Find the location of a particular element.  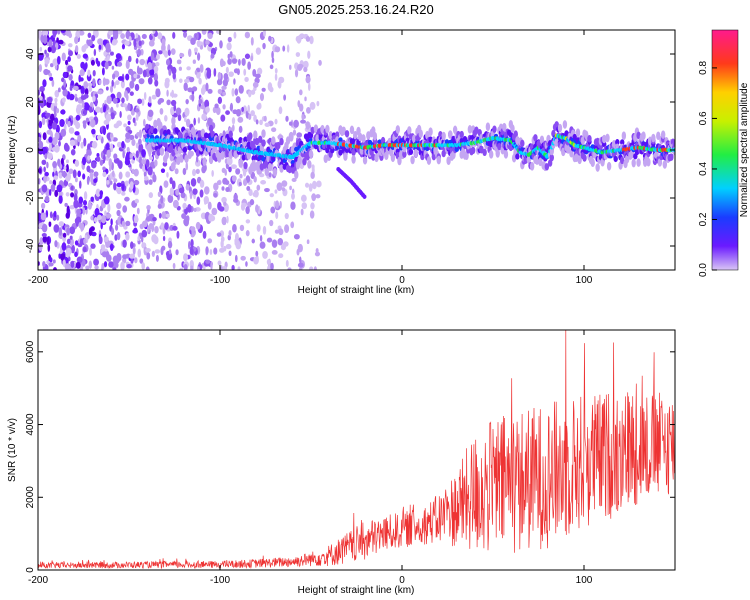

snr-y-tick-label: 4000 is located at coordinates (30, 424).